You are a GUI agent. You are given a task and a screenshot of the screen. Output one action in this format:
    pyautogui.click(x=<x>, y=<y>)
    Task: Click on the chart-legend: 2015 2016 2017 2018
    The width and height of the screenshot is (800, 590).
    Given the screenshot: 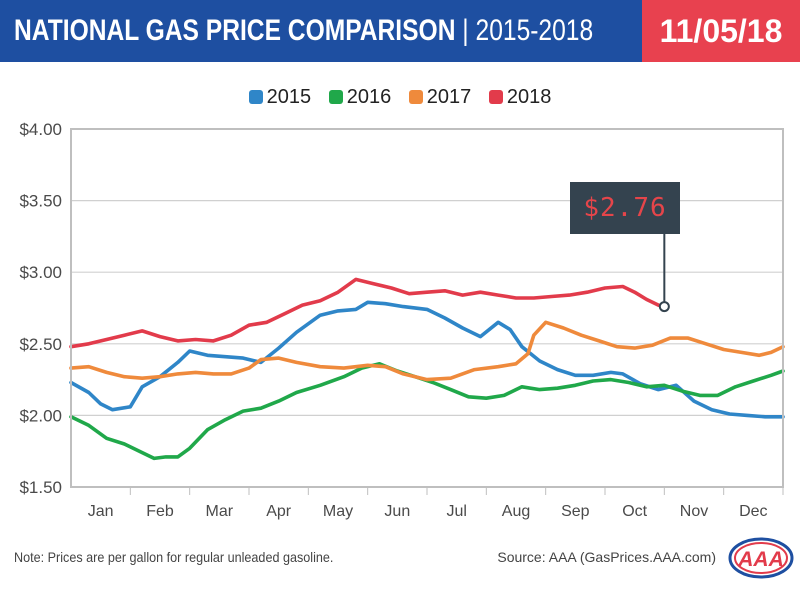 What is the action you would take?
    pyautogui.click(x=400, y=97)
    